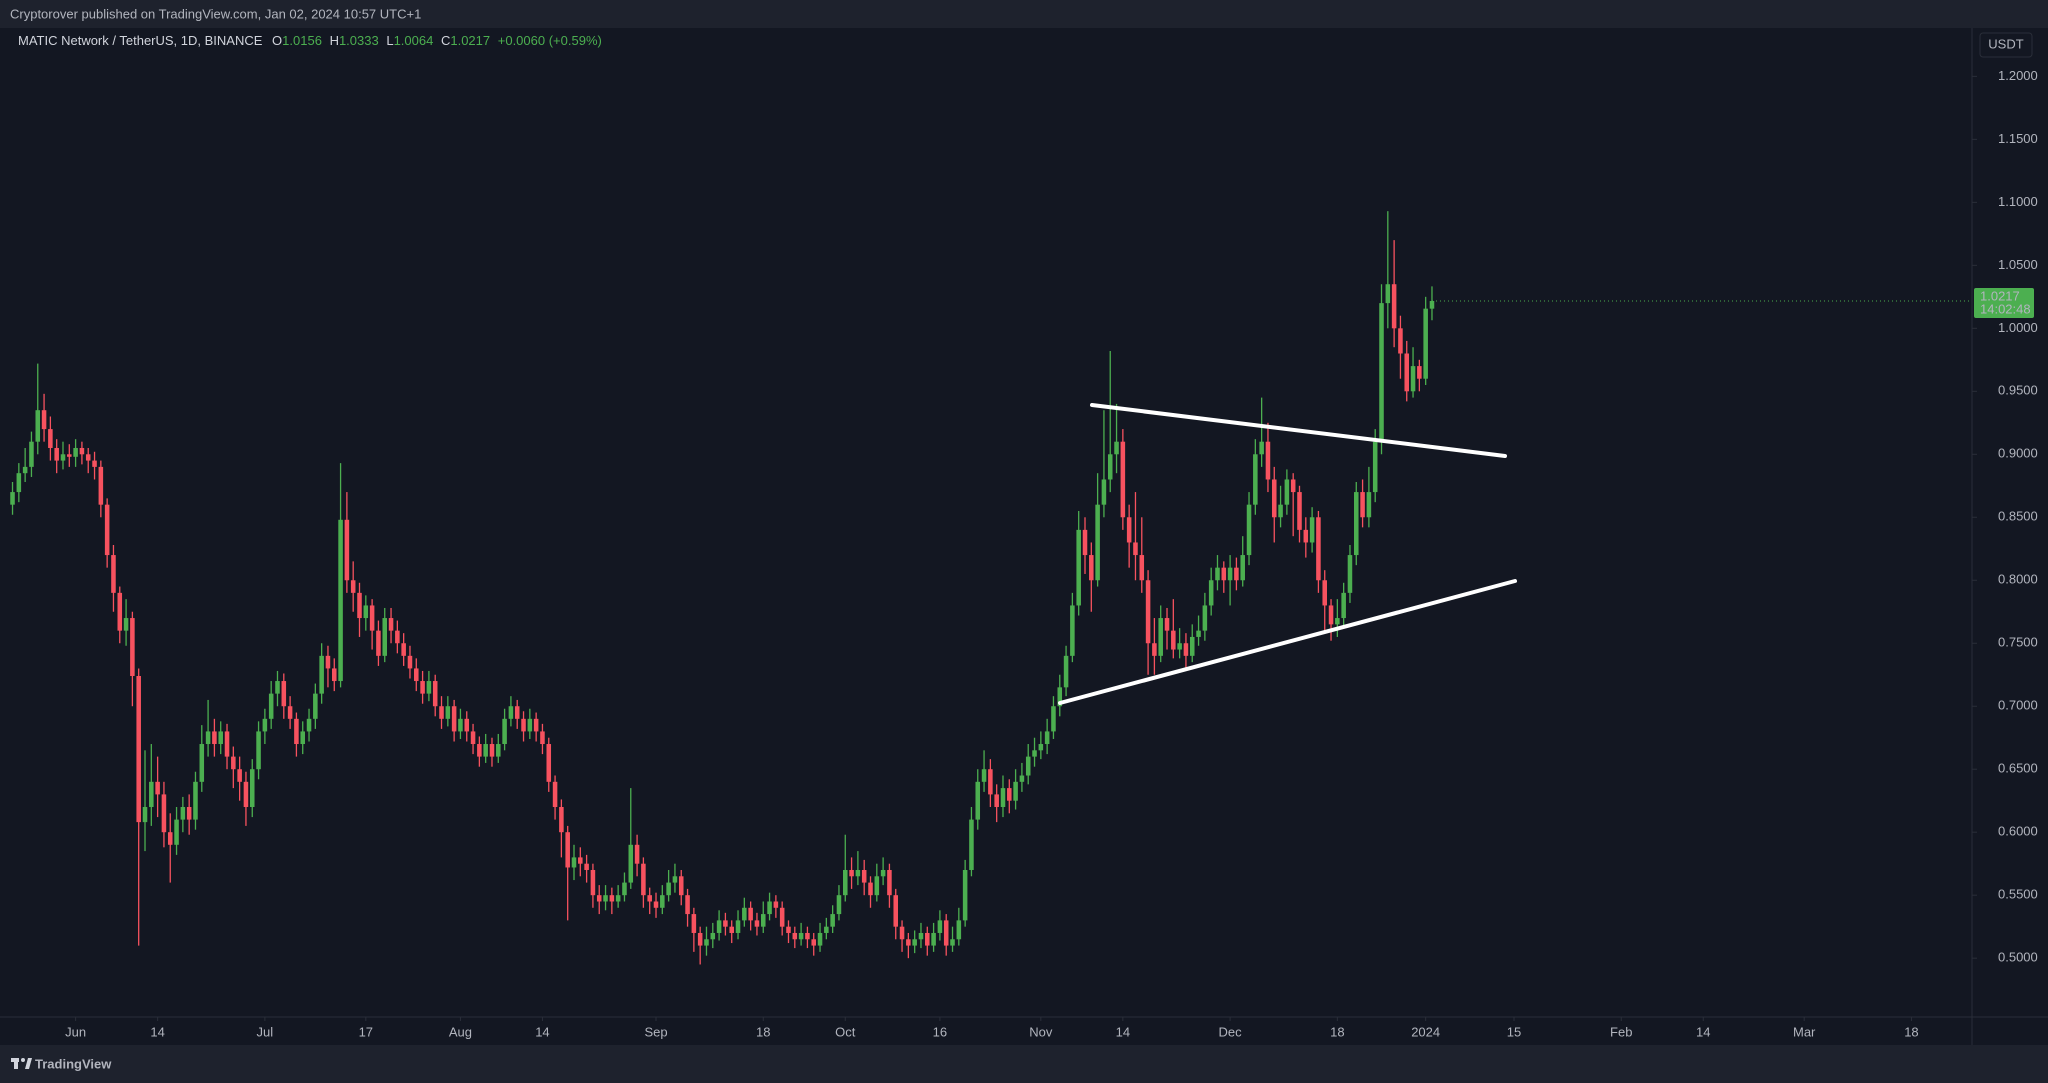 The image size is (2048, 1083). Describe the element at coordinates (445, 40) in the screenshot. I see `ohlc-key: C` at that location.